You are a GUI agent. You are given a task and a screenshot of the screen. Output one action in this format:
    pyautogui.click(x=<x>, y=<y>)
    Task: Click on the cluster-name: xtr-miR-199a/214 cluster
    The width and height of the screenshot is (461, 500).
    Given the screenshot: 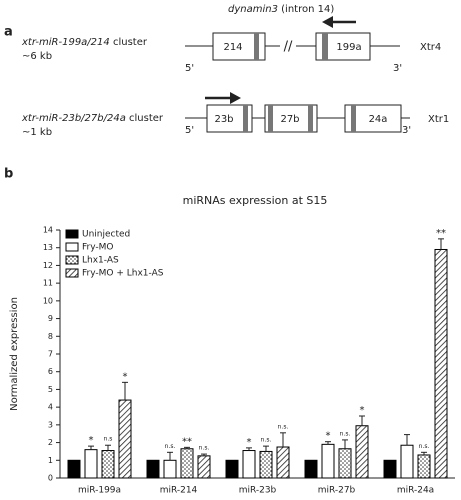 What is the action you would take?
    pyautogui.click(x=84, y=42)
    